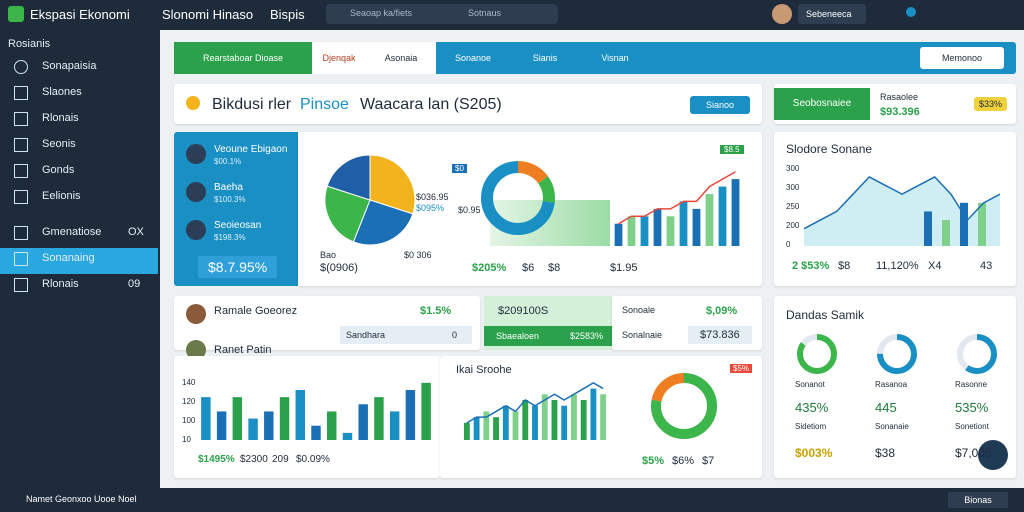 Image resolution: width=1024 pixels, height=512 pixels. Describe the element at coordinates (238, 267) in the screenshot. I see `people-total: $8.7.95%` at that location.